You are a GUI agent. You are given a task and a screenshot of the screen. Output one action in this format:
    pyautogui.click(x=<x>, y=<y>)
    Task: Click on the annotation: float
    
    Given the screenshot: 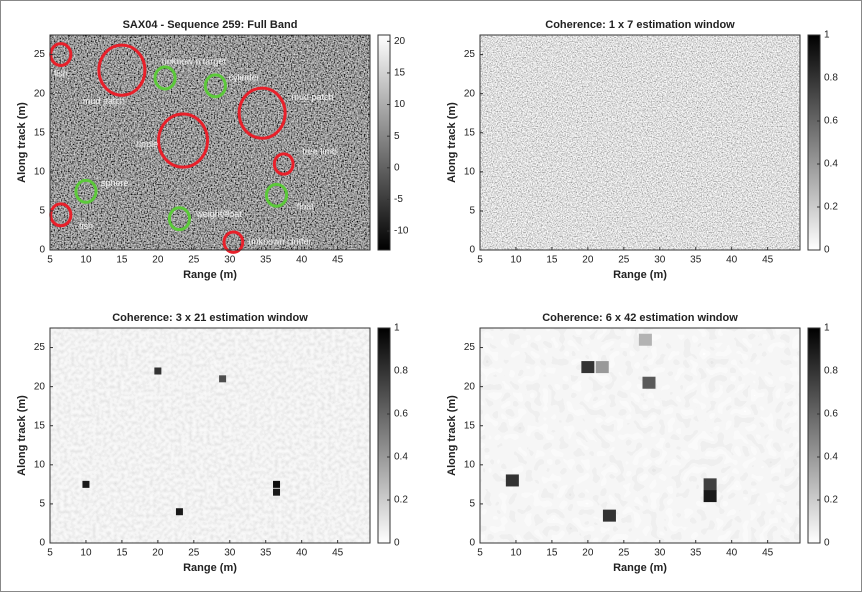 What is the action you would take?
    pyautogui.click(x=306, y=206)
    